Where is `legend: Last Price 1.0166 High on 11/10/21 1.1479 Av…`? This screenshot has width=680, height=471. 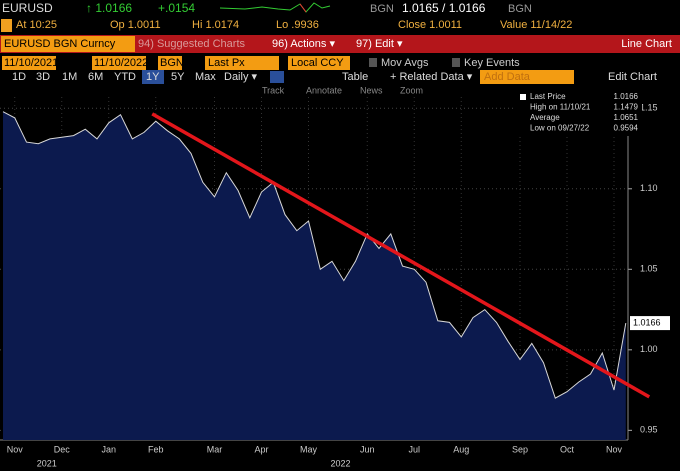
legend: Last Price 1.0166 High on 11/10/21 1.1479 Av… is located at coordinates (579, 113).